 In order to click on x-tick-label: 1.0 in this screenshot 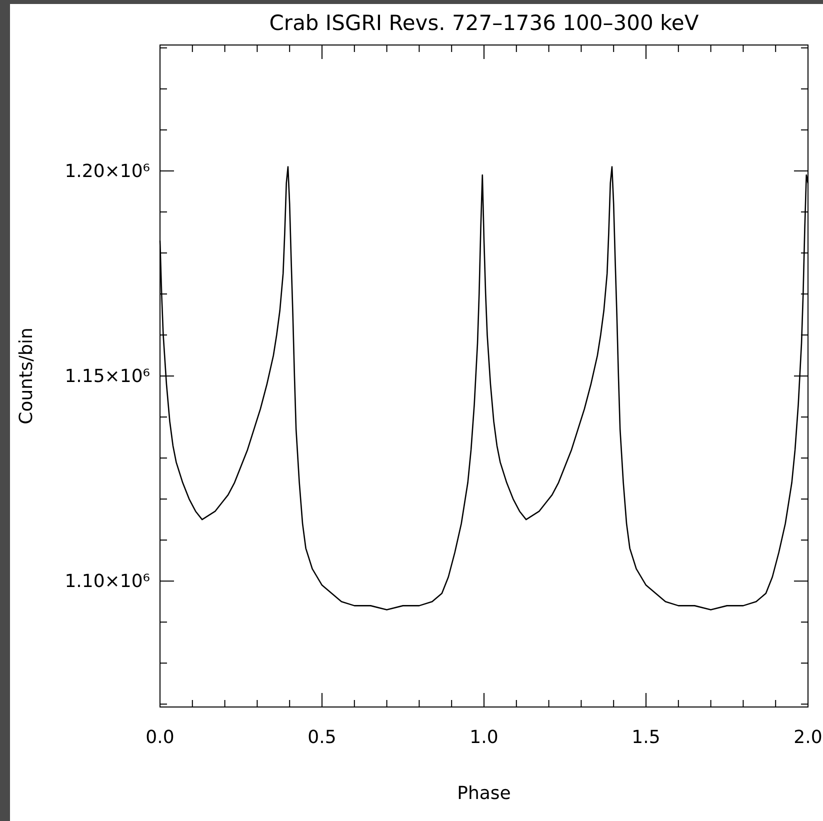, I will do `click(484, 737)`.